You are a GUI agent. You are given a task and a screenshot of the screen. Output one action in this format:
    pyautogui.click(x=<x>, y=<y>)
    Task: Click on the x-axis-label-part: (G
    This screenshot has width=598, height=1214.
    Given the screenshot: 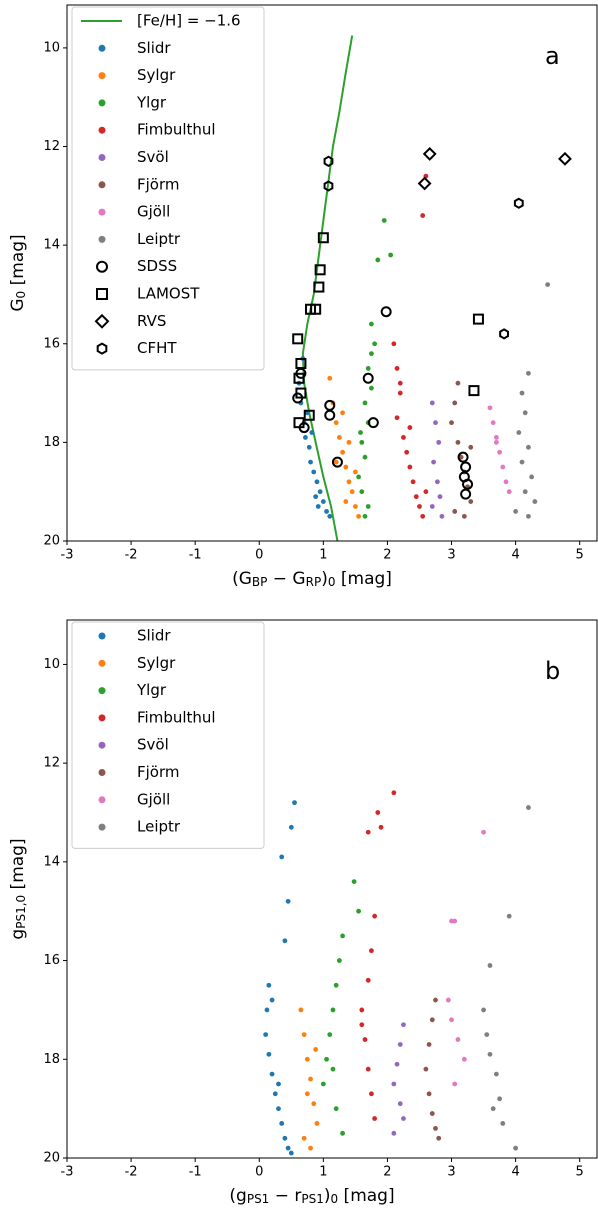 What is the action you would take?
    pyautogui.click(x=242, y=579)
    